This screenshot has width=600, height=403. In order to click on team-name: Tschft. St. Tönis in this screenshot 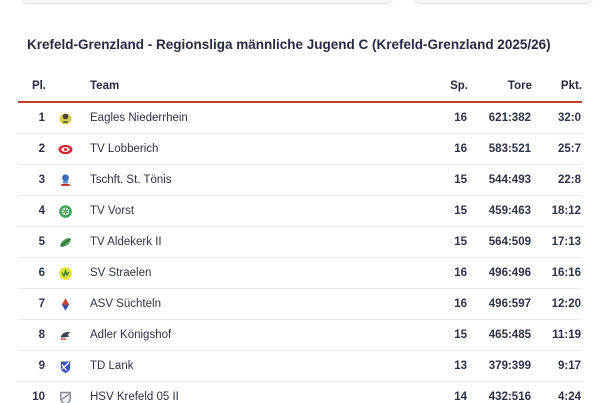, I will do `click(246, 180)`.